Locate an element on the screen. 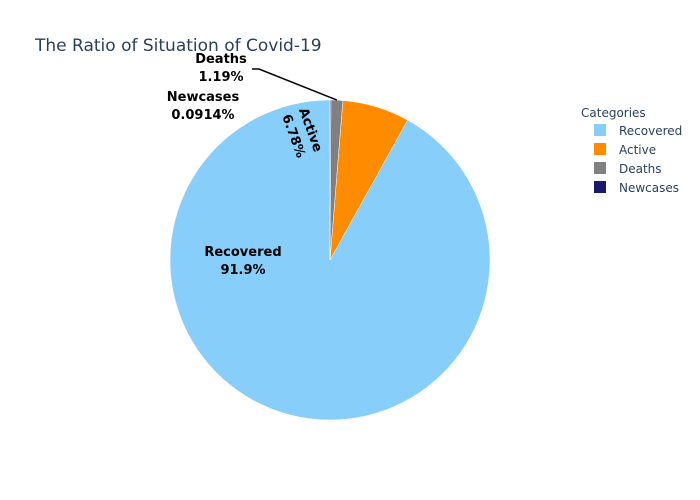 The image size is (700, 500). legend-title: Categories is located at coordinates (613, 113).